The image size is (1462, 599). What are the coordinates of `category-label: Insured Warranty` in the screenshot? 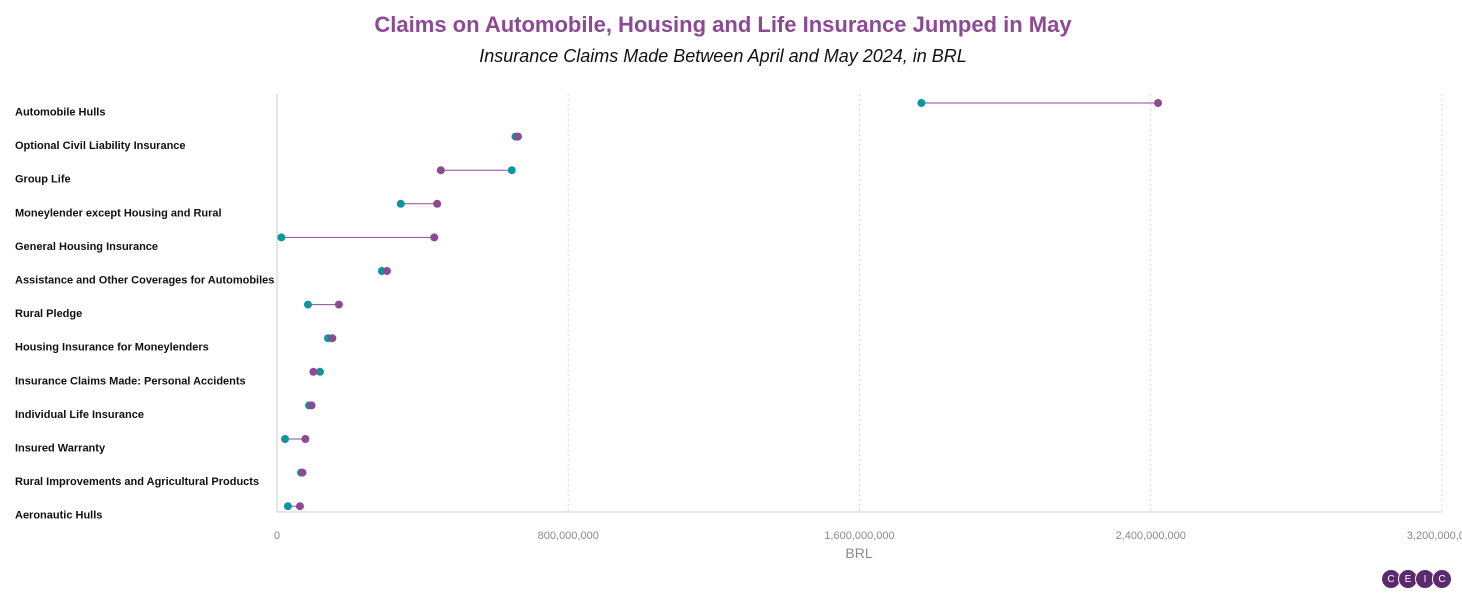 It's located at (60, 449).